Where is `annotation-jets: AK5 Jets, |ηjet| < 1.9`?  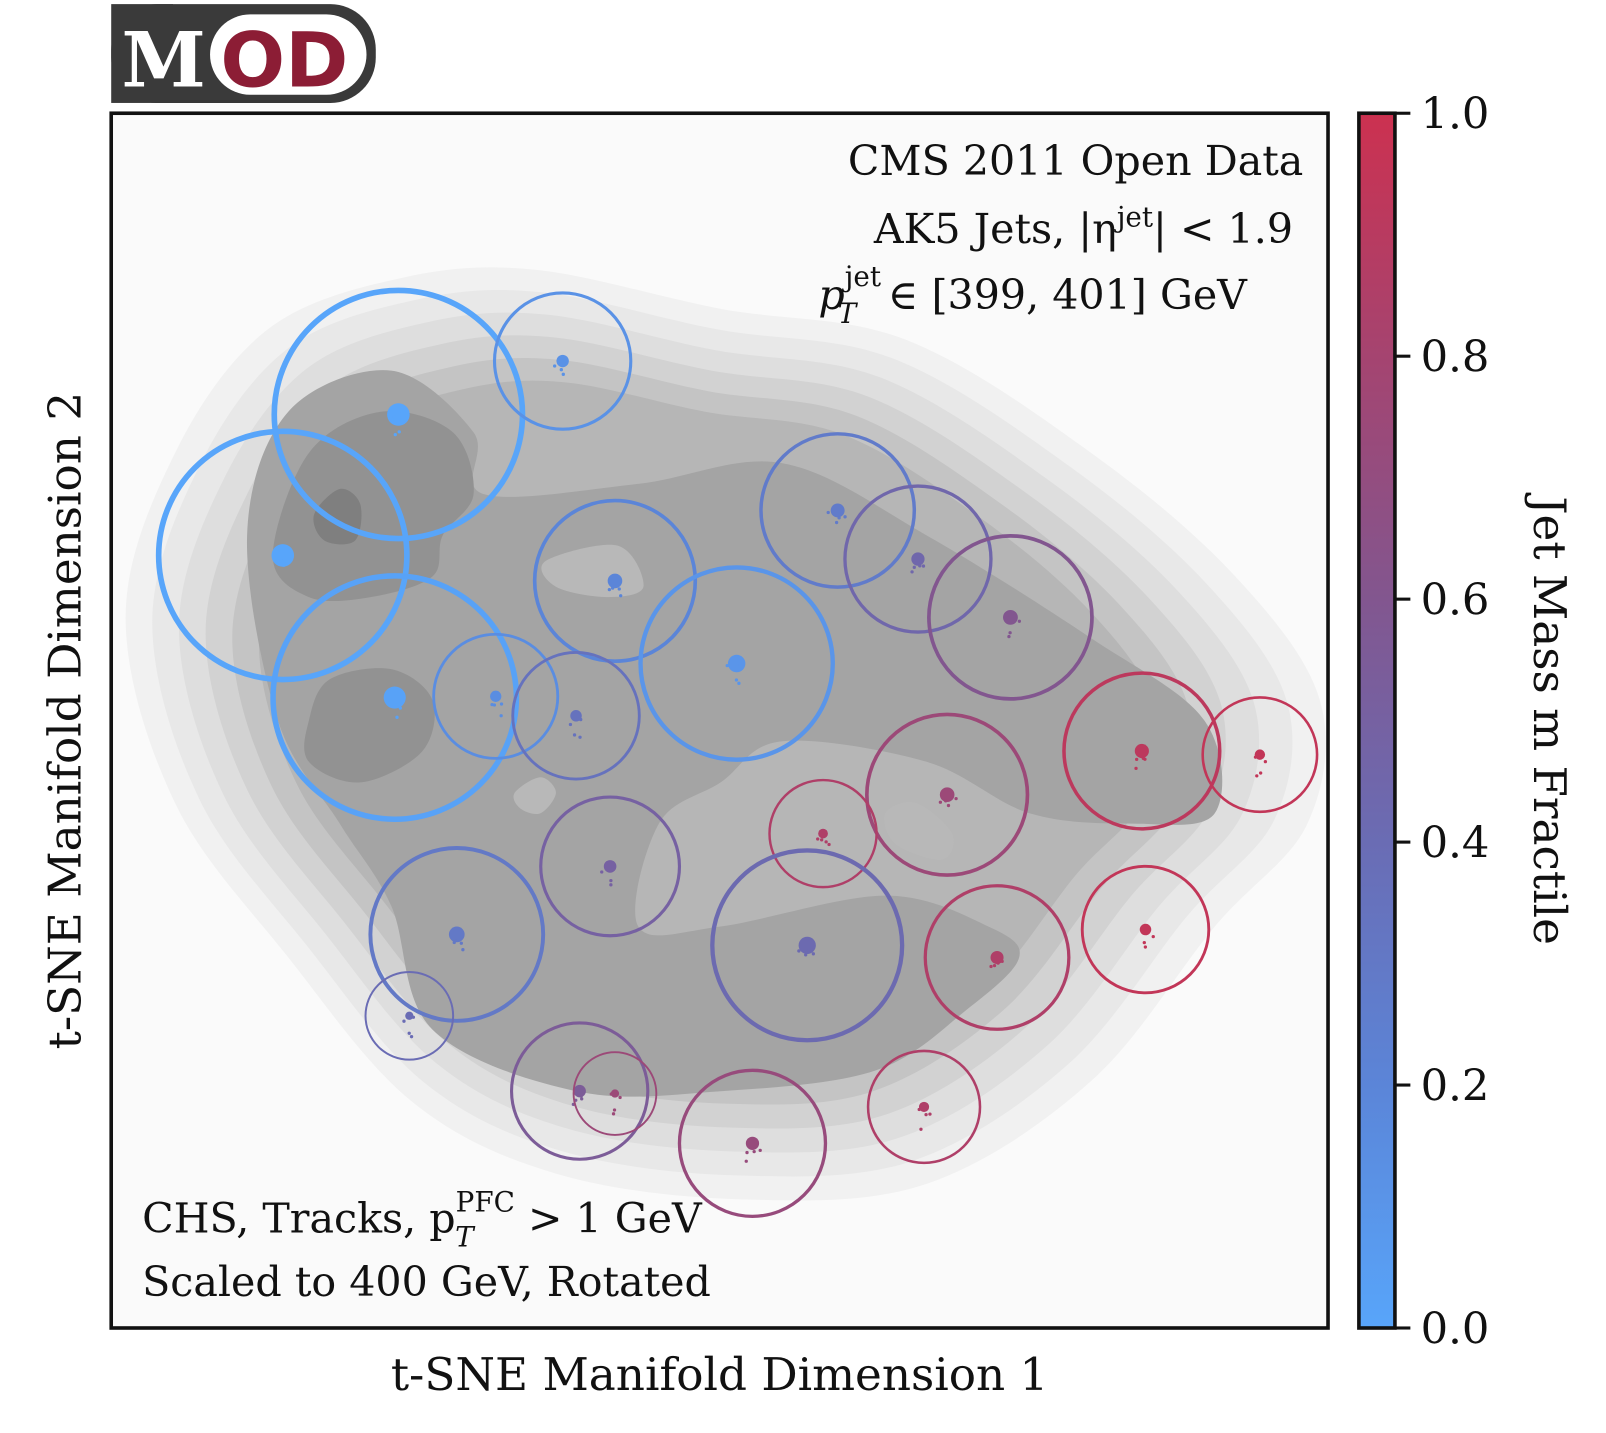 annotation-jets: AK5 Jets, |ηjet| < 1.9 is located at coordinates (1083, 226).